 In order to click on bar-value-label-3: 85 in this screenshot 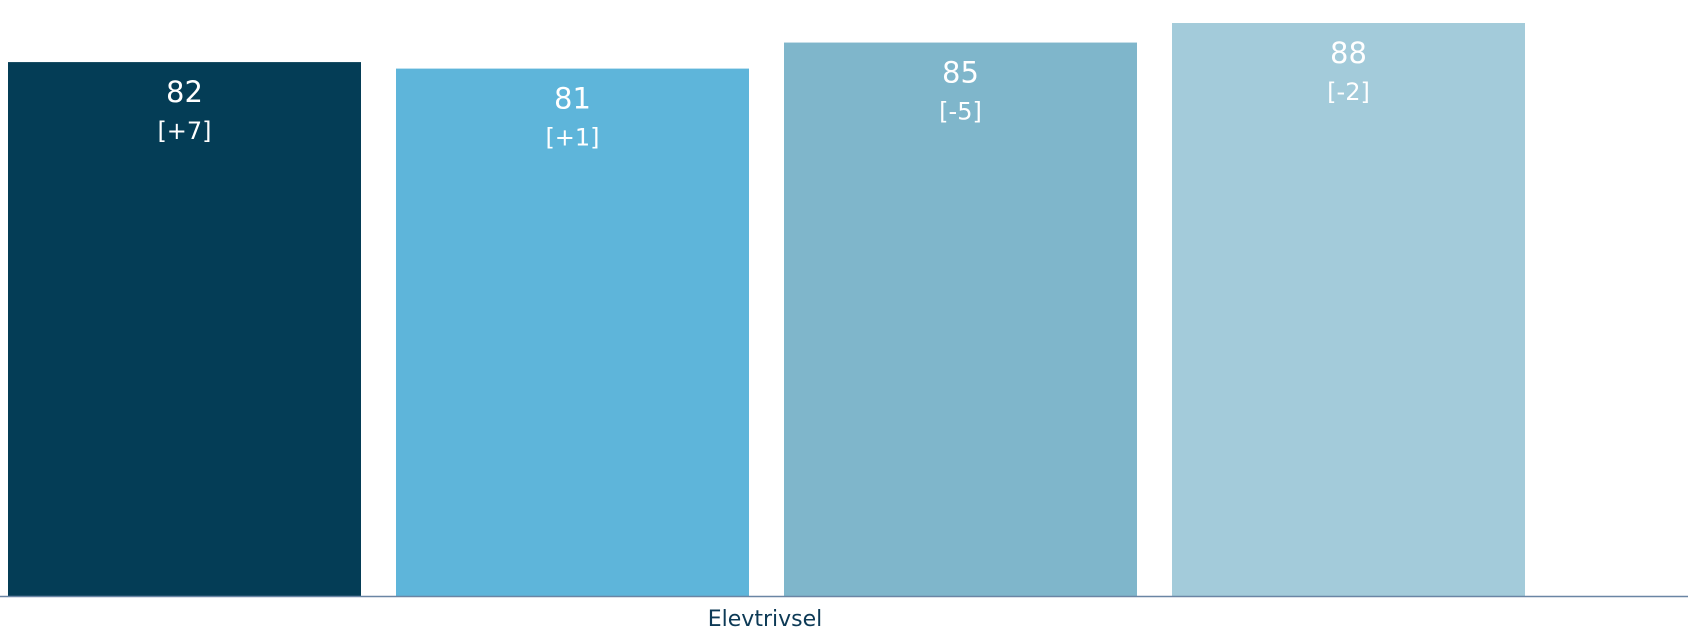, I will do `click(960, 73)`.